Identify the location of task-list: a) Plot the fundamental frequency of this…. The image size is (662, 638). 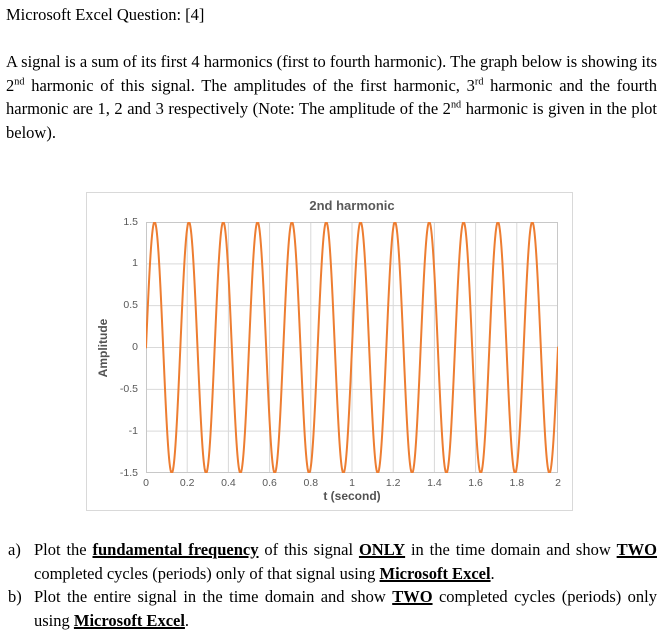
(331, 585).